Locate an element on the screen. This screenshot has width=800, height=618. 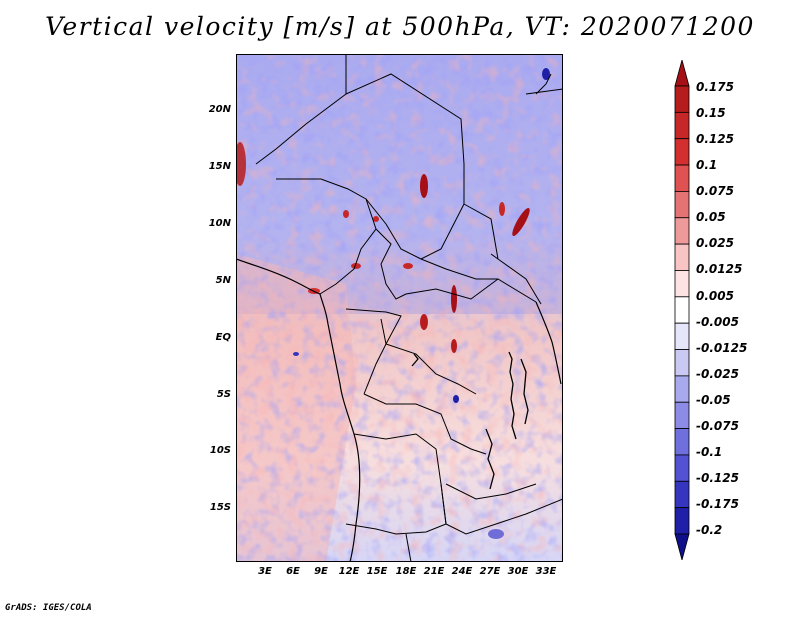
colorbar-arrow-bottom is located at coordinates (682, 546).